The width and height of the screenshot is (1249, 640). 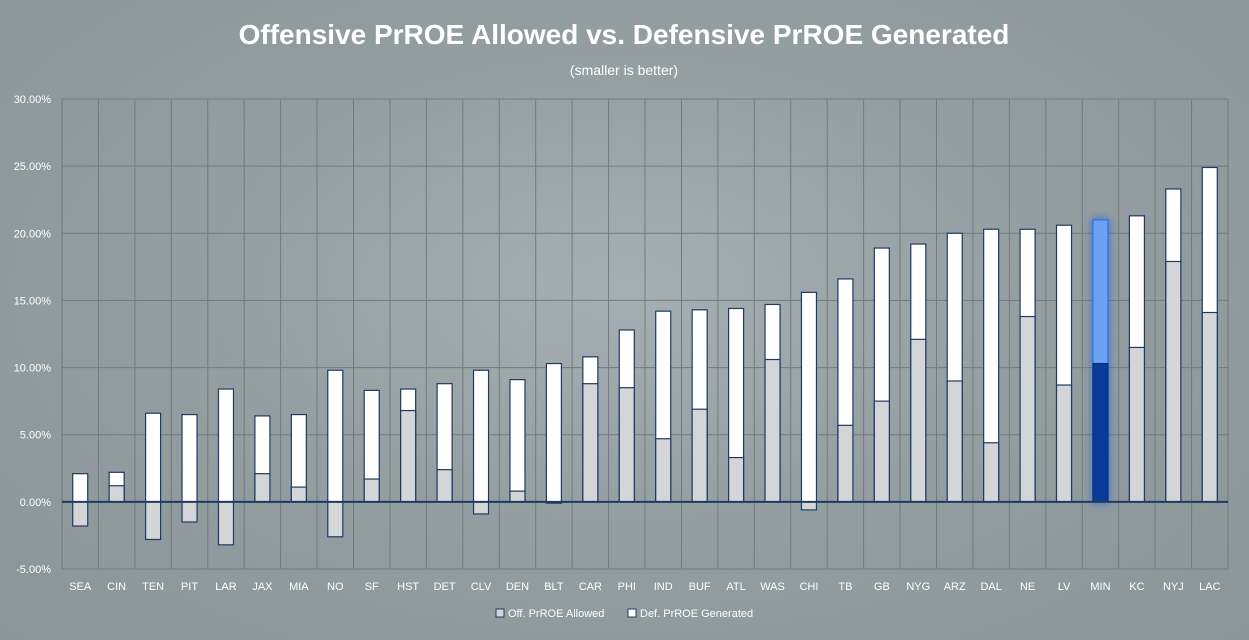 I want to click on bar-group-was, so click(x=772, y=403).